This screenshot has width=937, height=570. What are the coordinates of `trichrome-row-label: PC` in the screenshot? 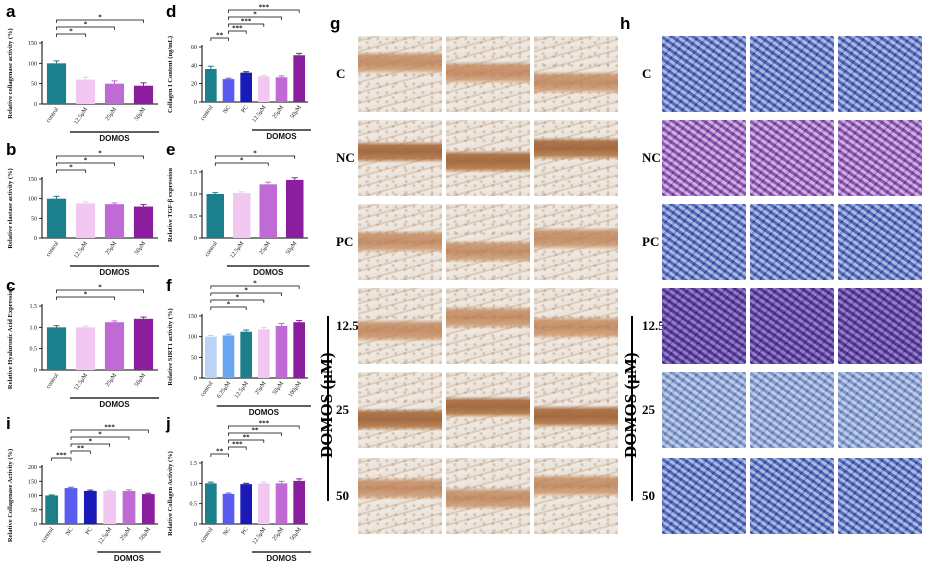 It's located at (651, 241).